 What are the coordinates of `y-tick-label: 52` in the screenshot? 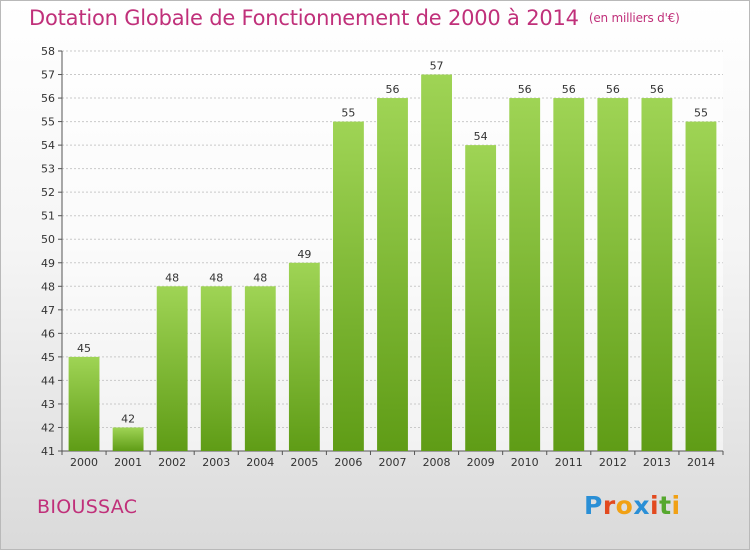 It's located at (48, 192).